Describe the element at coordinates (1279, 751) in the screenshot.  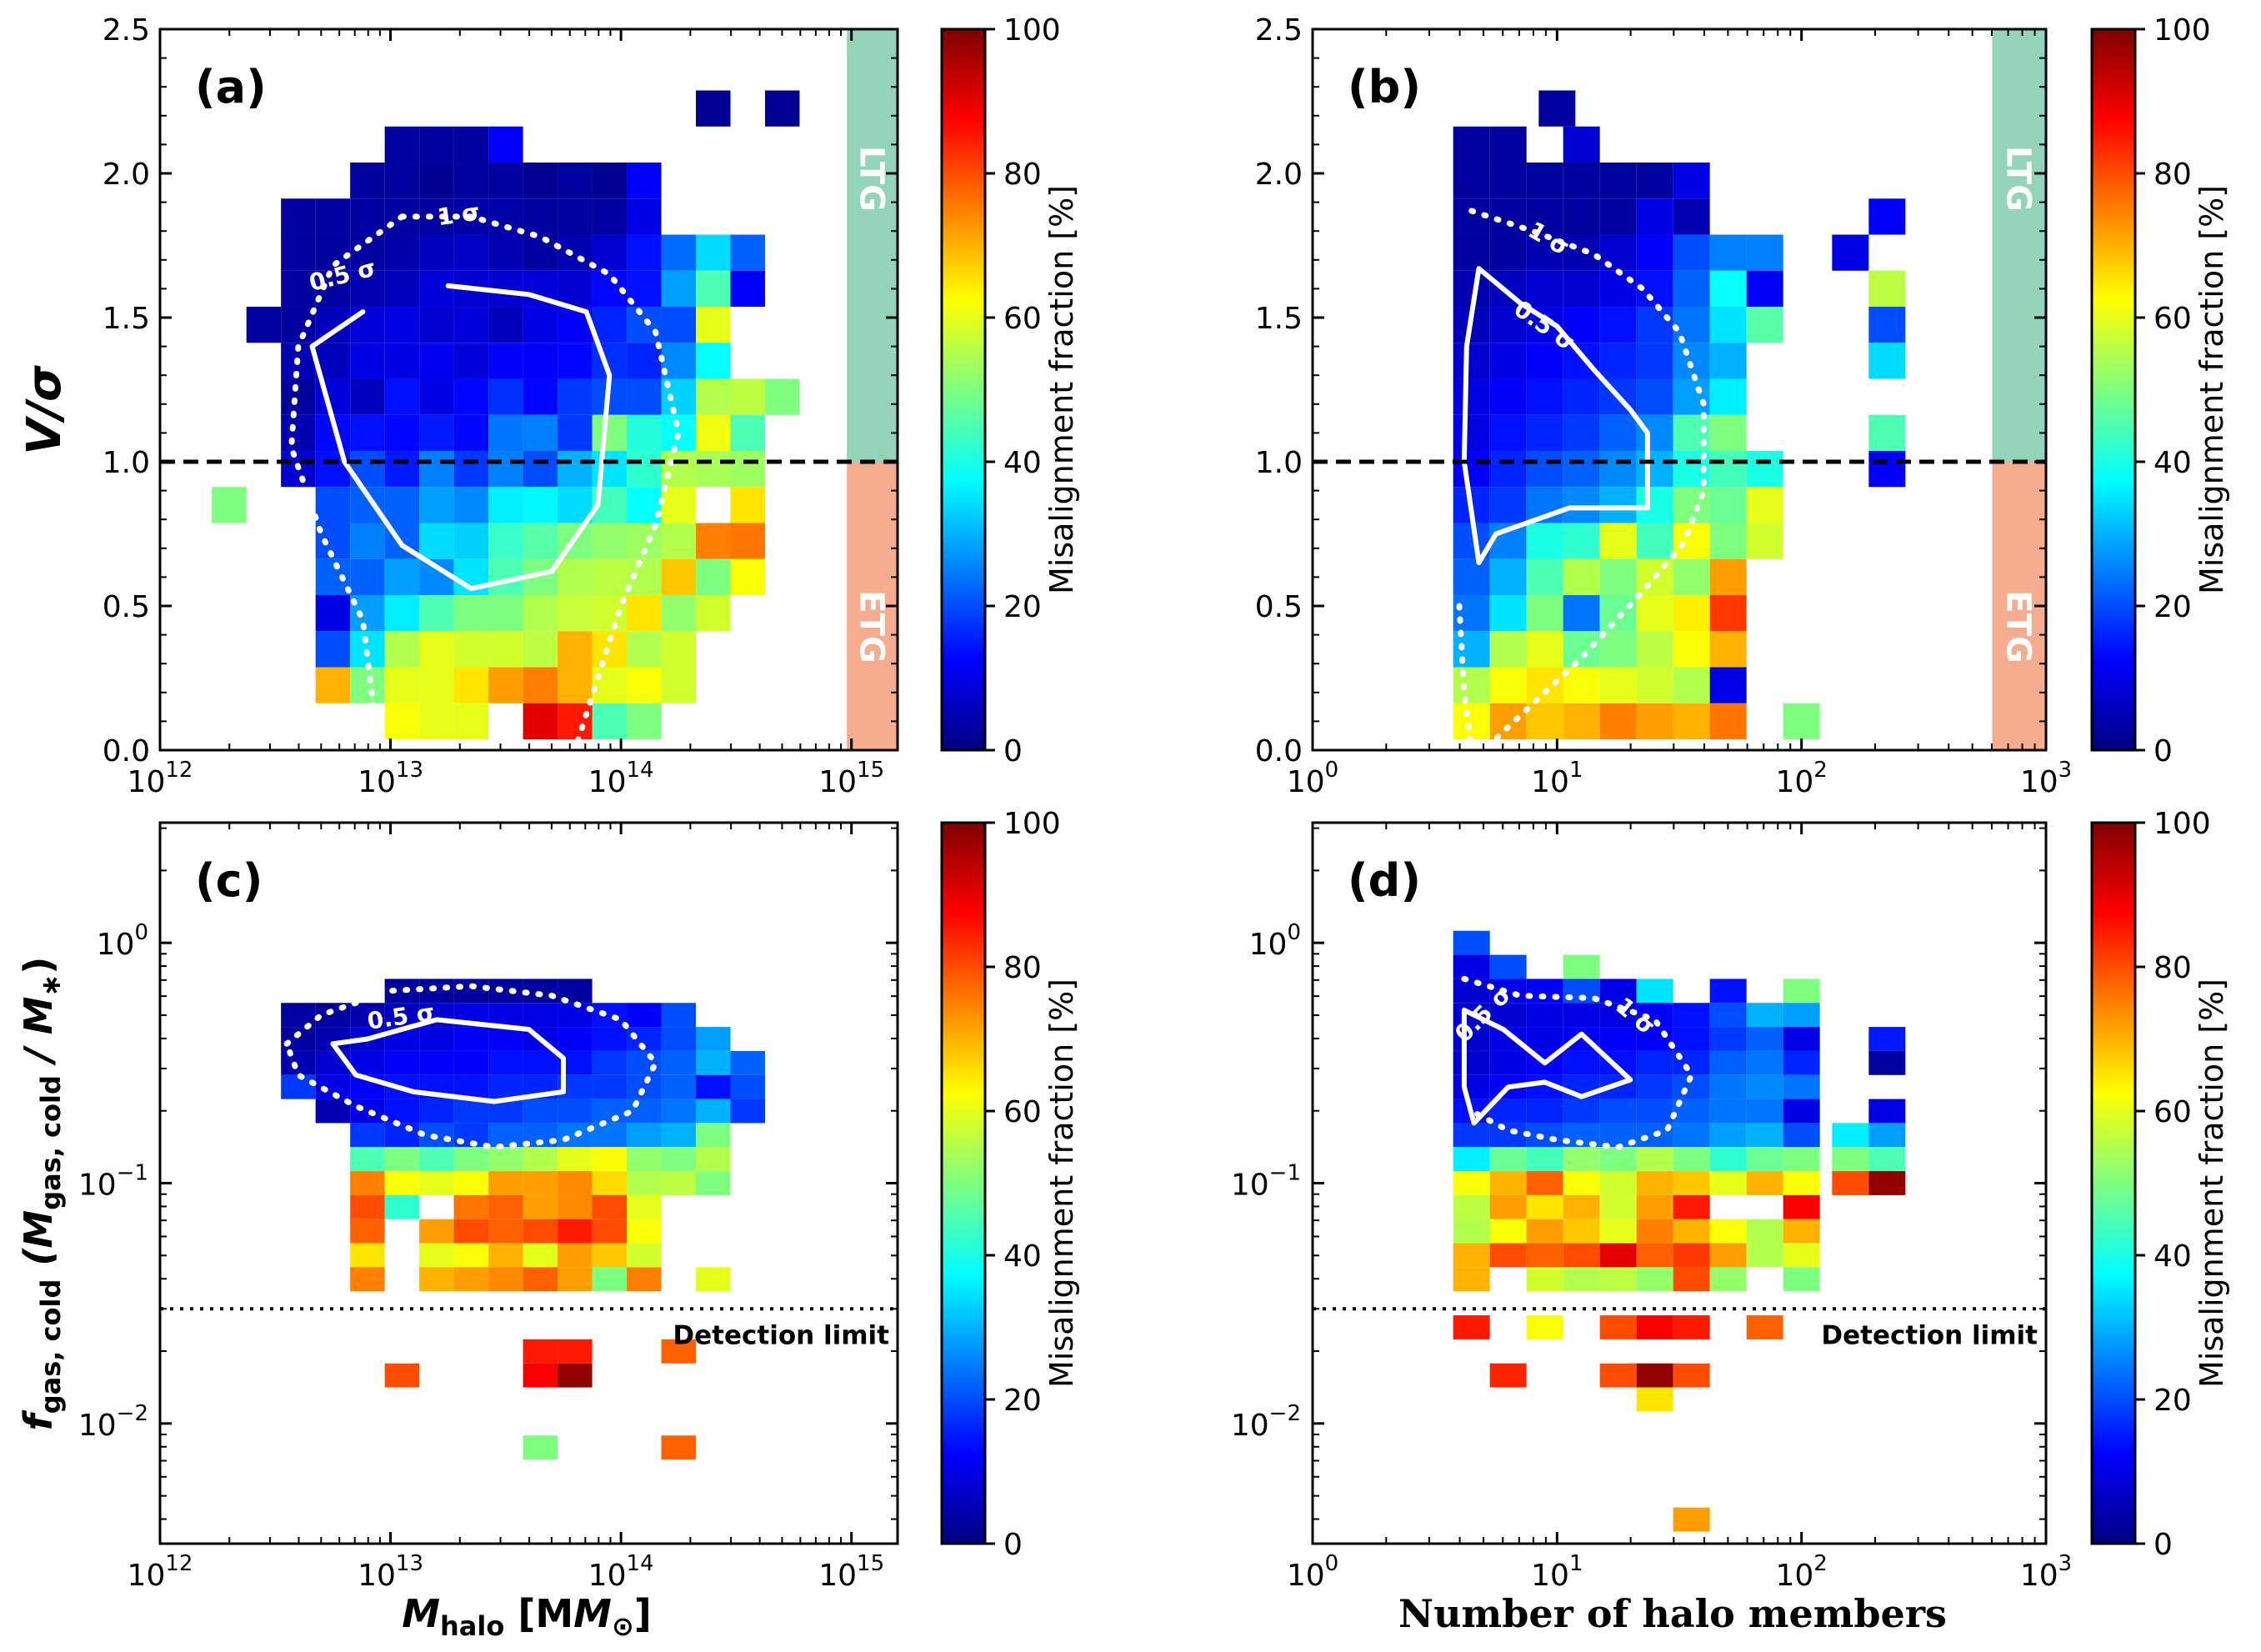
I see `y-tick-label: 0.0` at that location.